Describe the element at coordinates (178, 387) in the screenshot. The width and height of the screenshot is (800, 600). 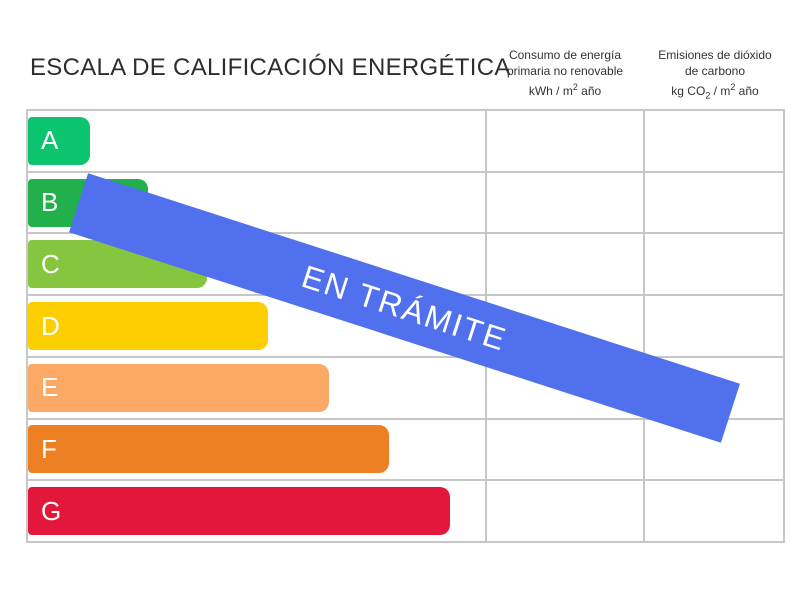
I see `grade-bar-e: E` at that location.